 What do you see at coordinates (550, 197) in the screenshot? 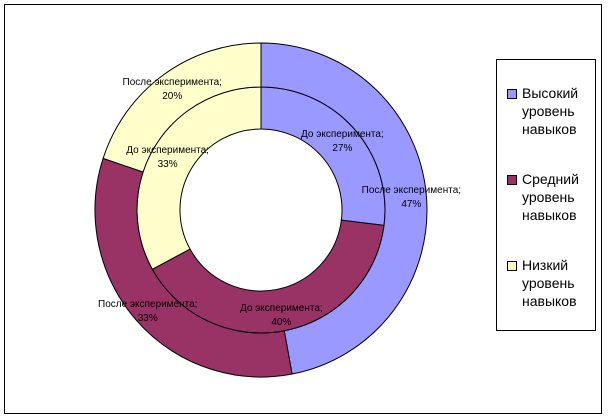
I see `legend-label-medium: Средний уровень навыков` at bounding box center [550, 197].